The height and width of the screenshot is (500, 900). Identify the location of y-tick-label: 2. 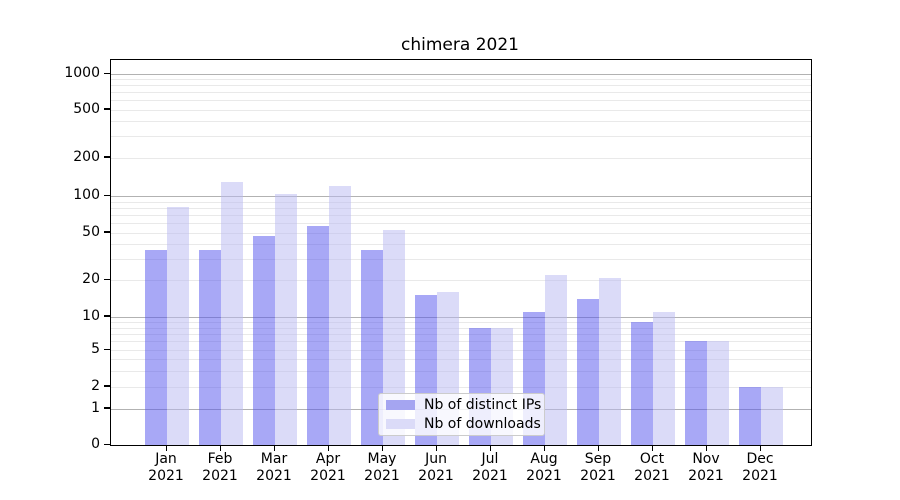
(95, 385).